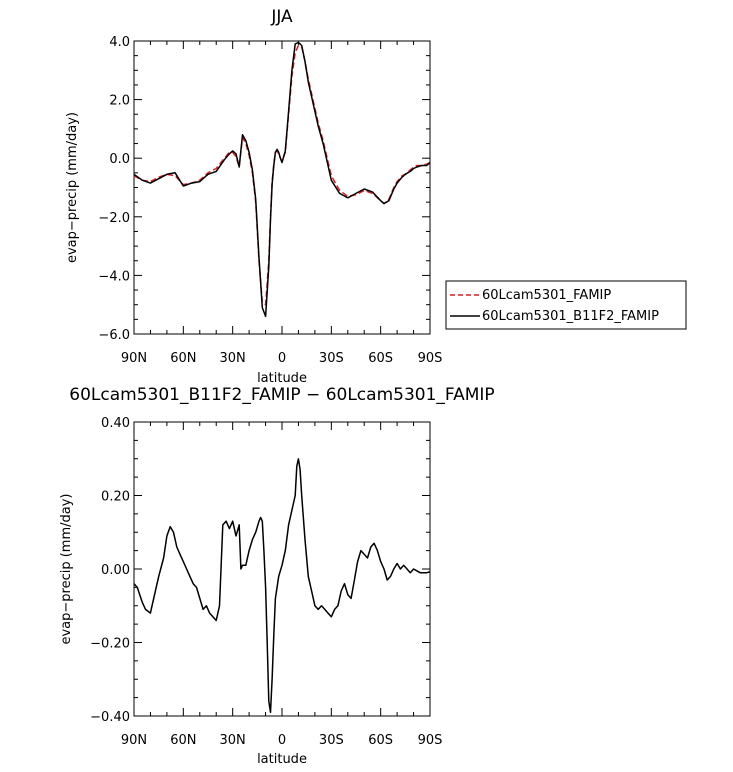 This screenshot has width=733, height=772. I want to click on y-tick-label: −0.20, so click(110, 644).